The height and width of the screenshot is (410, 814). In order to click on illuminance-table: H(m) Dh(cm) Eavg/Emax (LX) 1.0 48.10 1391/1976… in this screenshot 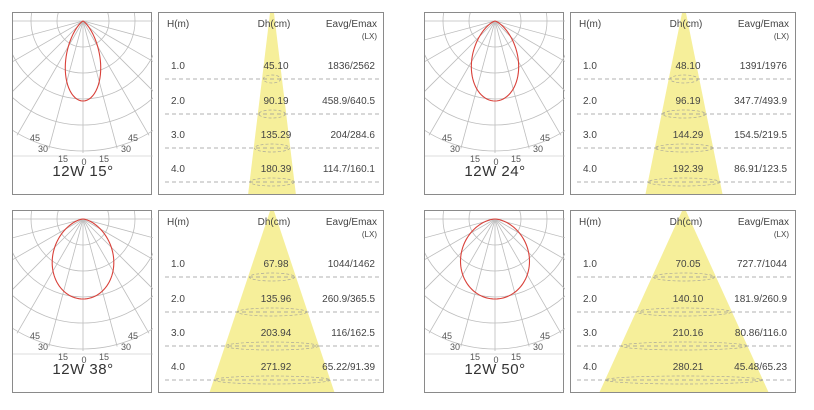, I will do `click(683, 103)`.